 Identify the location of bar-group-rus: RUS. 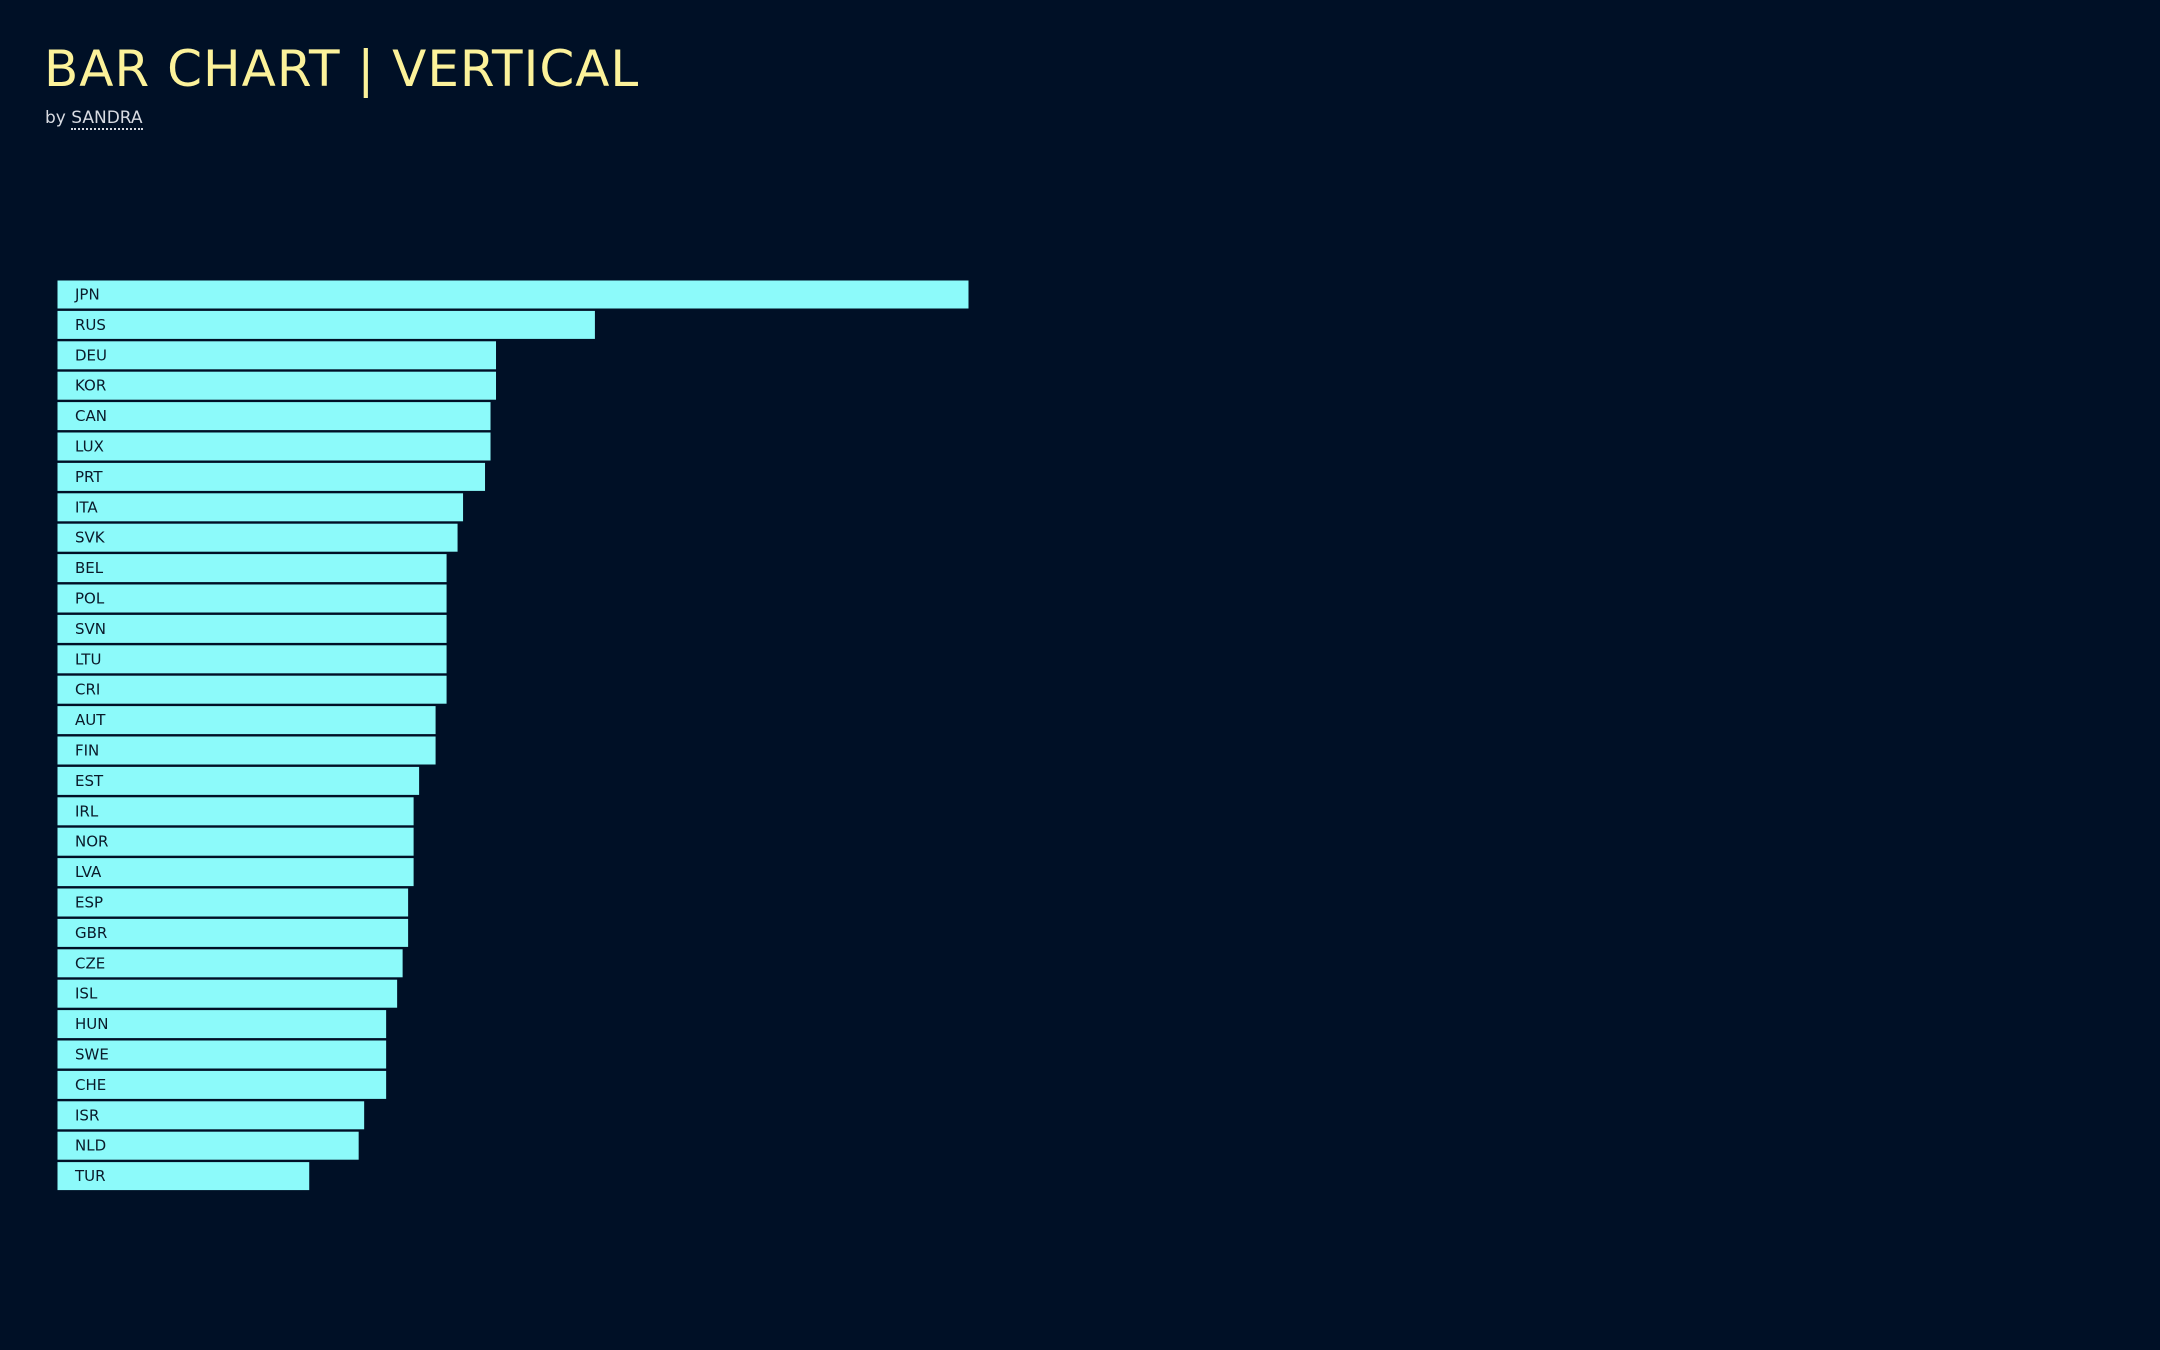
(326, 324).